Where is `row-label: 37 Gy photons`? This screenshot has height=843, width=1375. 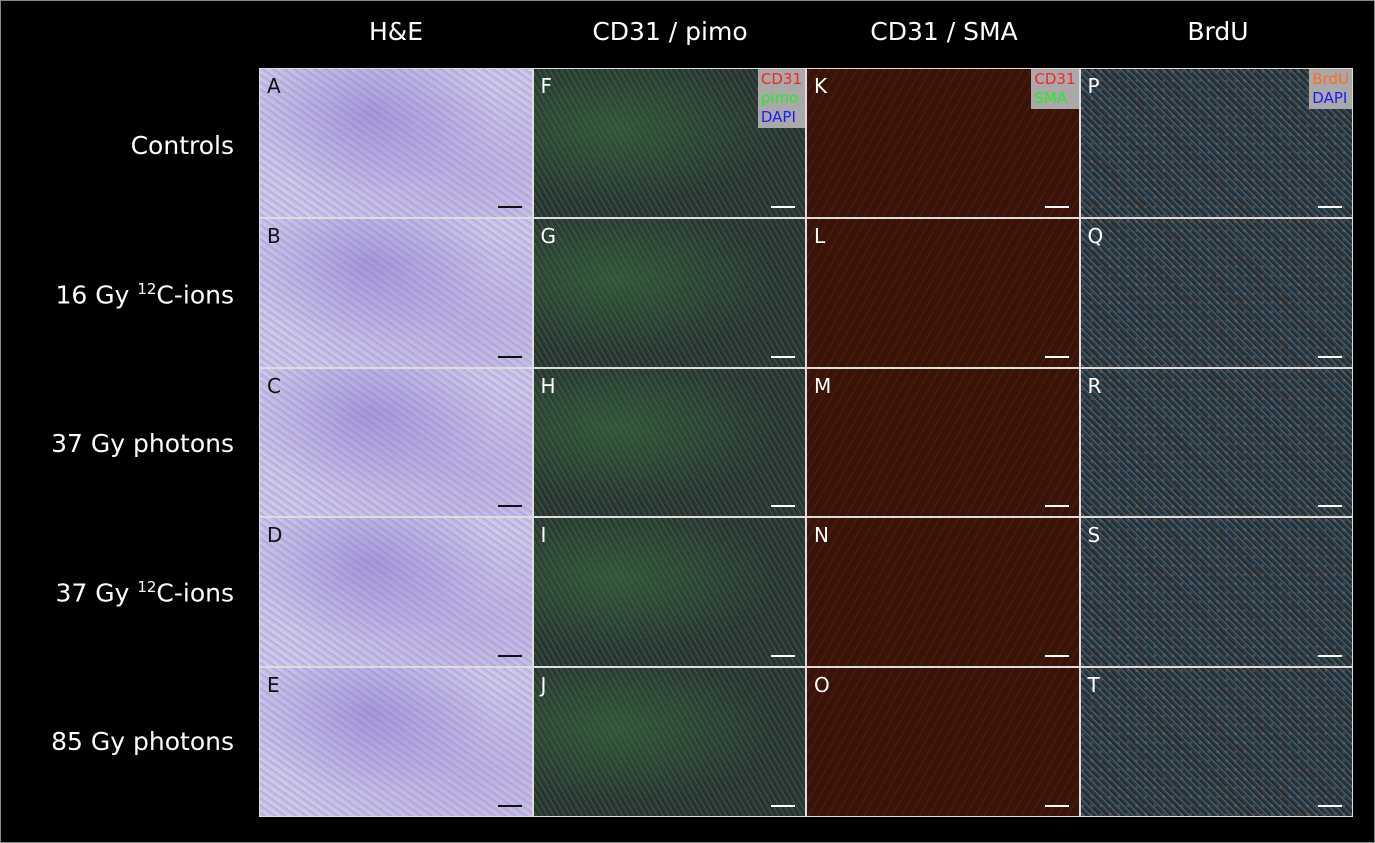
row-label: 37 Gy photons is located at coordinates (142, 443).